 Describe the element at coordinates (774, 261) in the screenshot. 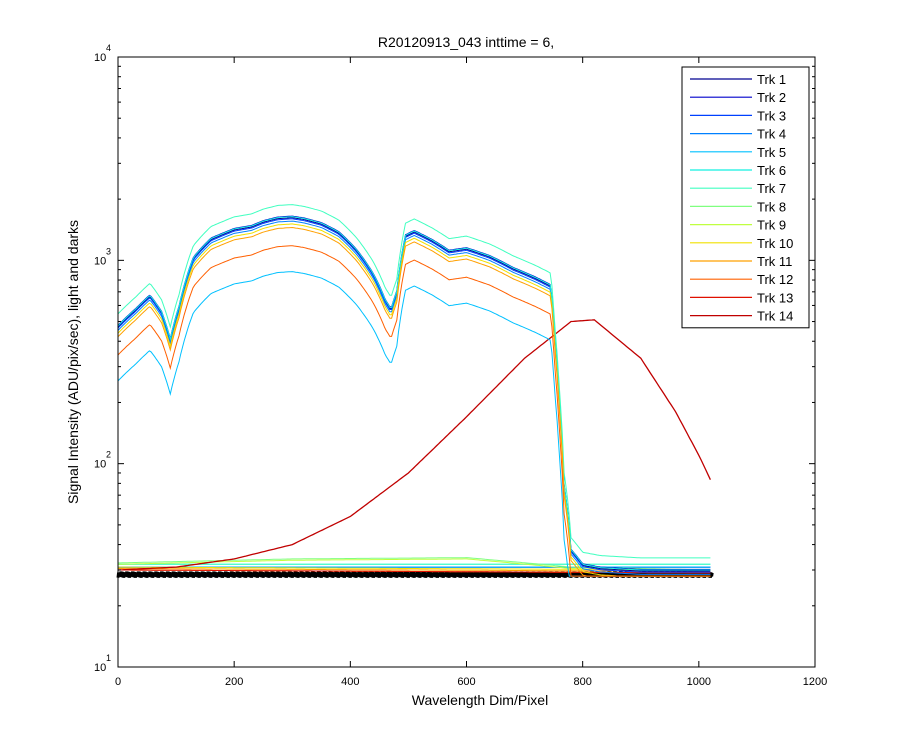

I see `legend-label: Trk 11` at that location.